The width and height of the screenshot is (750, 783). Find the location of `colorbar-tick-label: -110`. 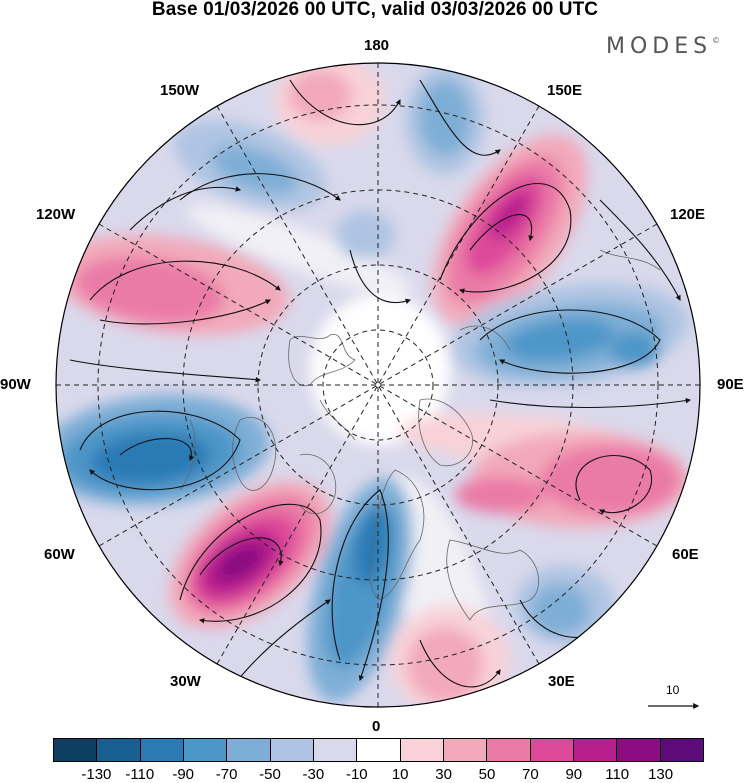

colorbar-tick-label: -110 is located at coordinates (140, 774).